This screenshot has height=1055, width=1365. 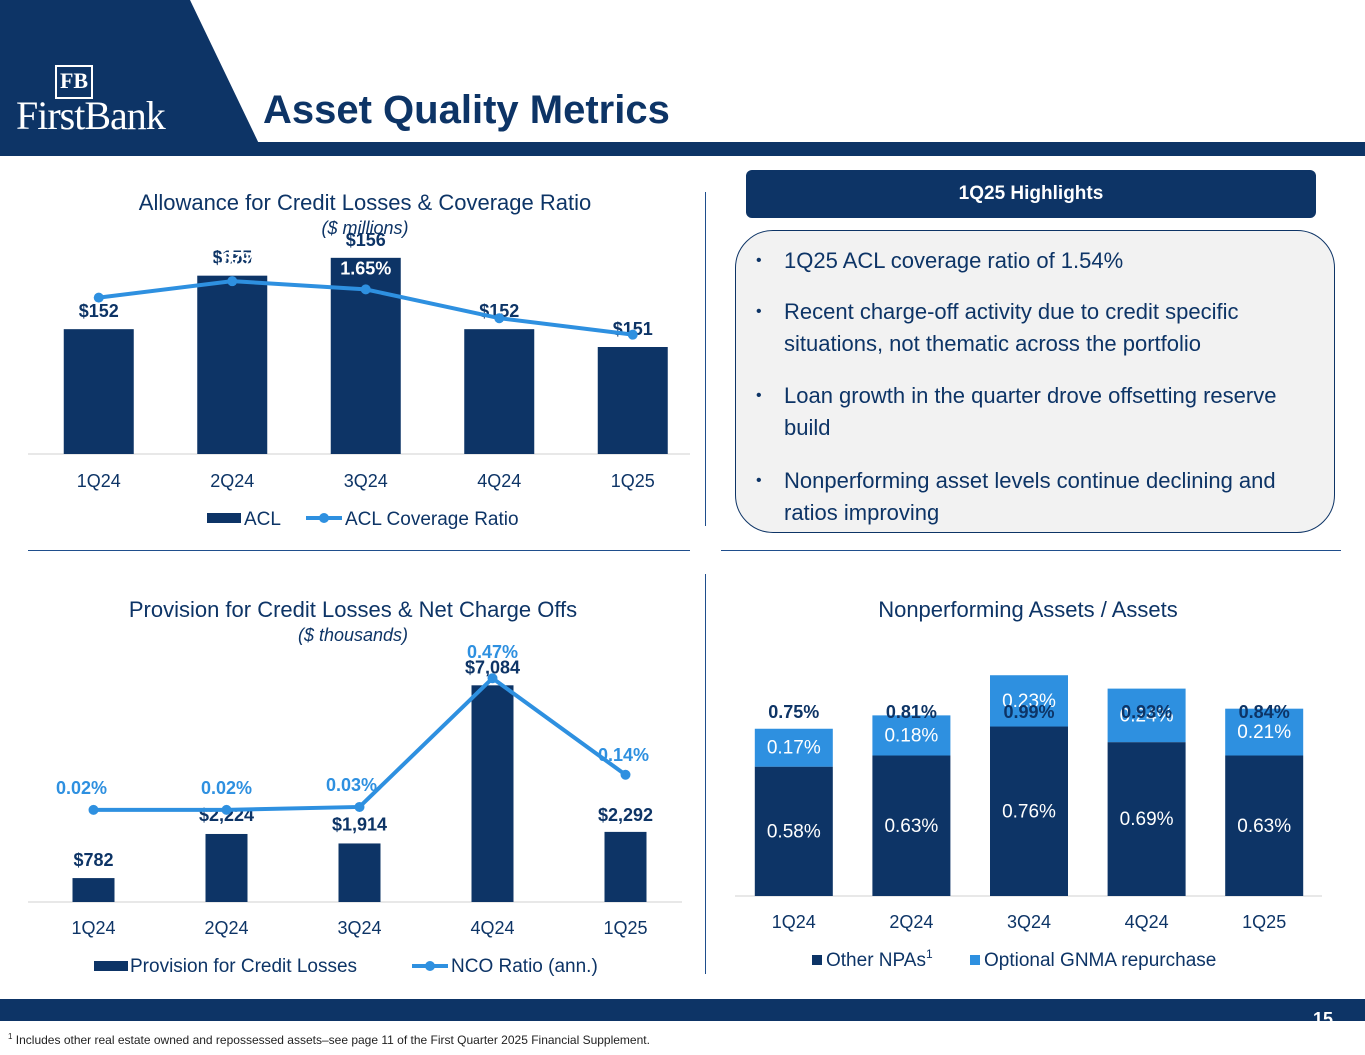 I want to click on page-number: 15, so click(x=1322, y=1019).